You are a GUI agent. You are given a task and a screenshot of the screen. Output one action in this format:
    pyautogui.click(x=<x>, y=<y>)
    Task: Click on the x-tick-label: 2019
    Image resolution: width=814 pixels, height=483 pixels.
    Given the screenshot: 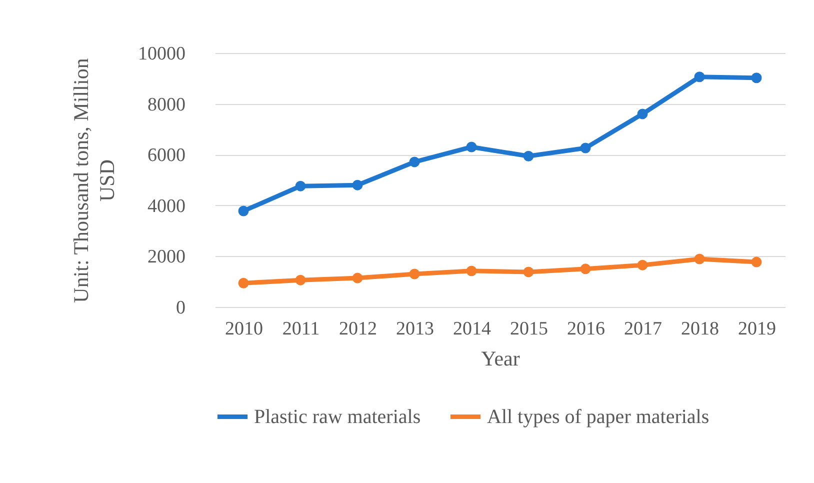 What is the action you would take?
    pyautogui.click(x=757, y=329)
    